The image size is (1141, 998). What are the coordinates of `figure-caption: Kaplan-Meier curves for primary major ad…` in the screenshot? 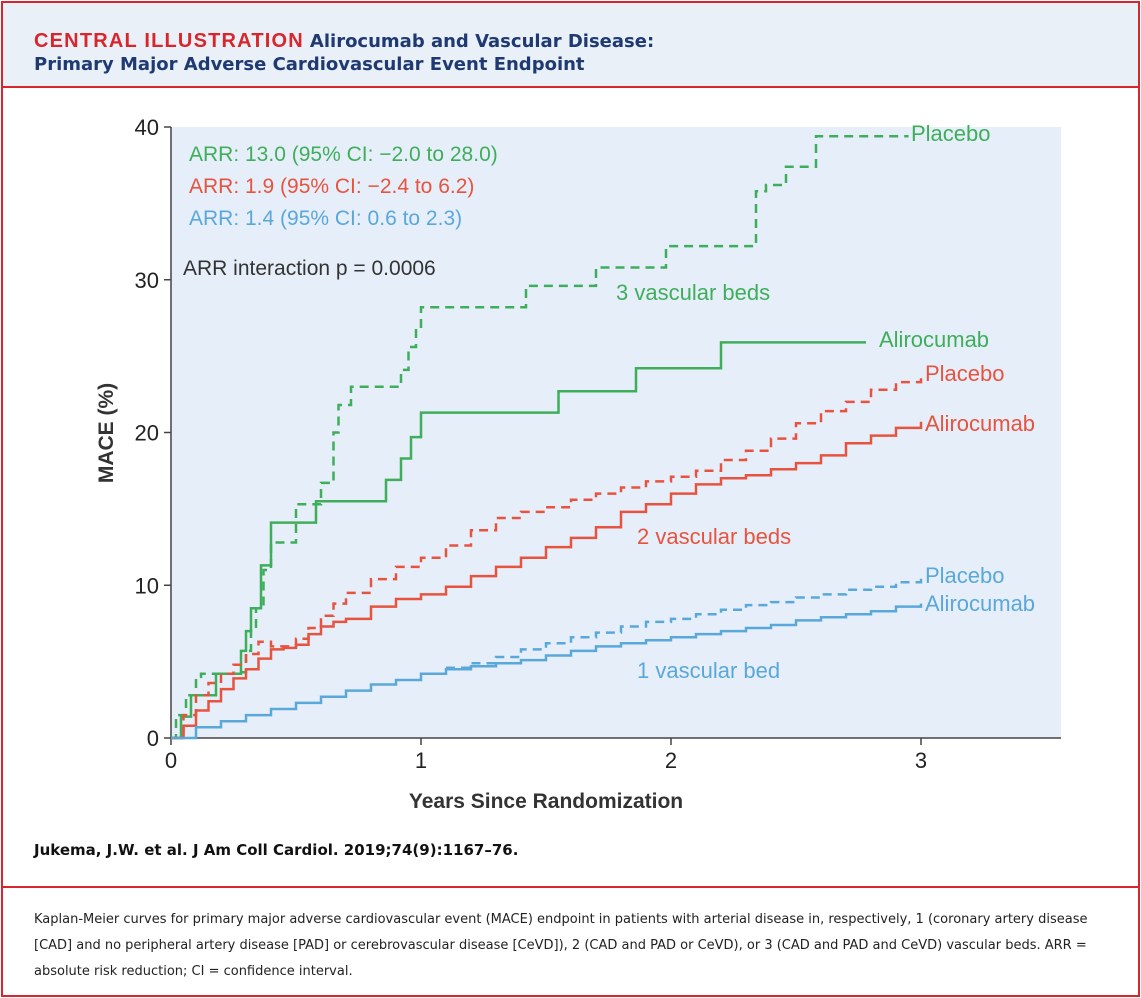 It's located at (569, 946).